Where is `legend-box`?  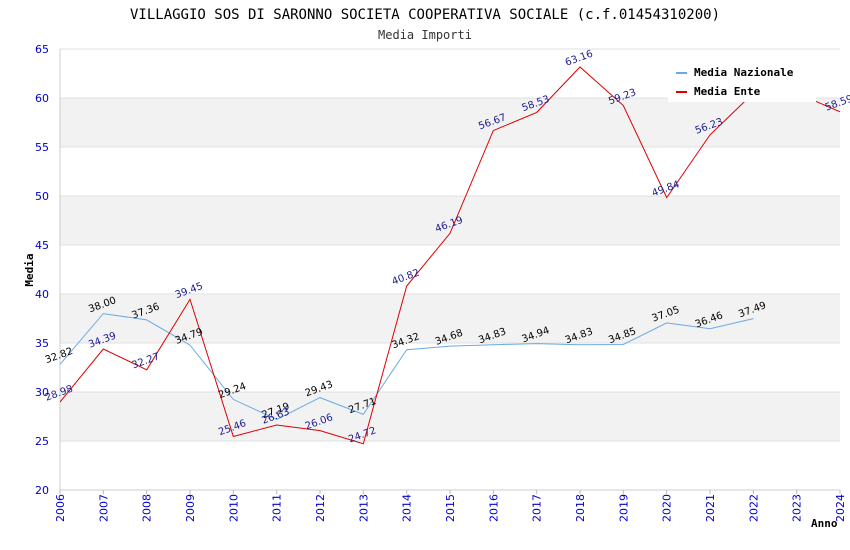
legend-box is located at coordinates (742, 81).